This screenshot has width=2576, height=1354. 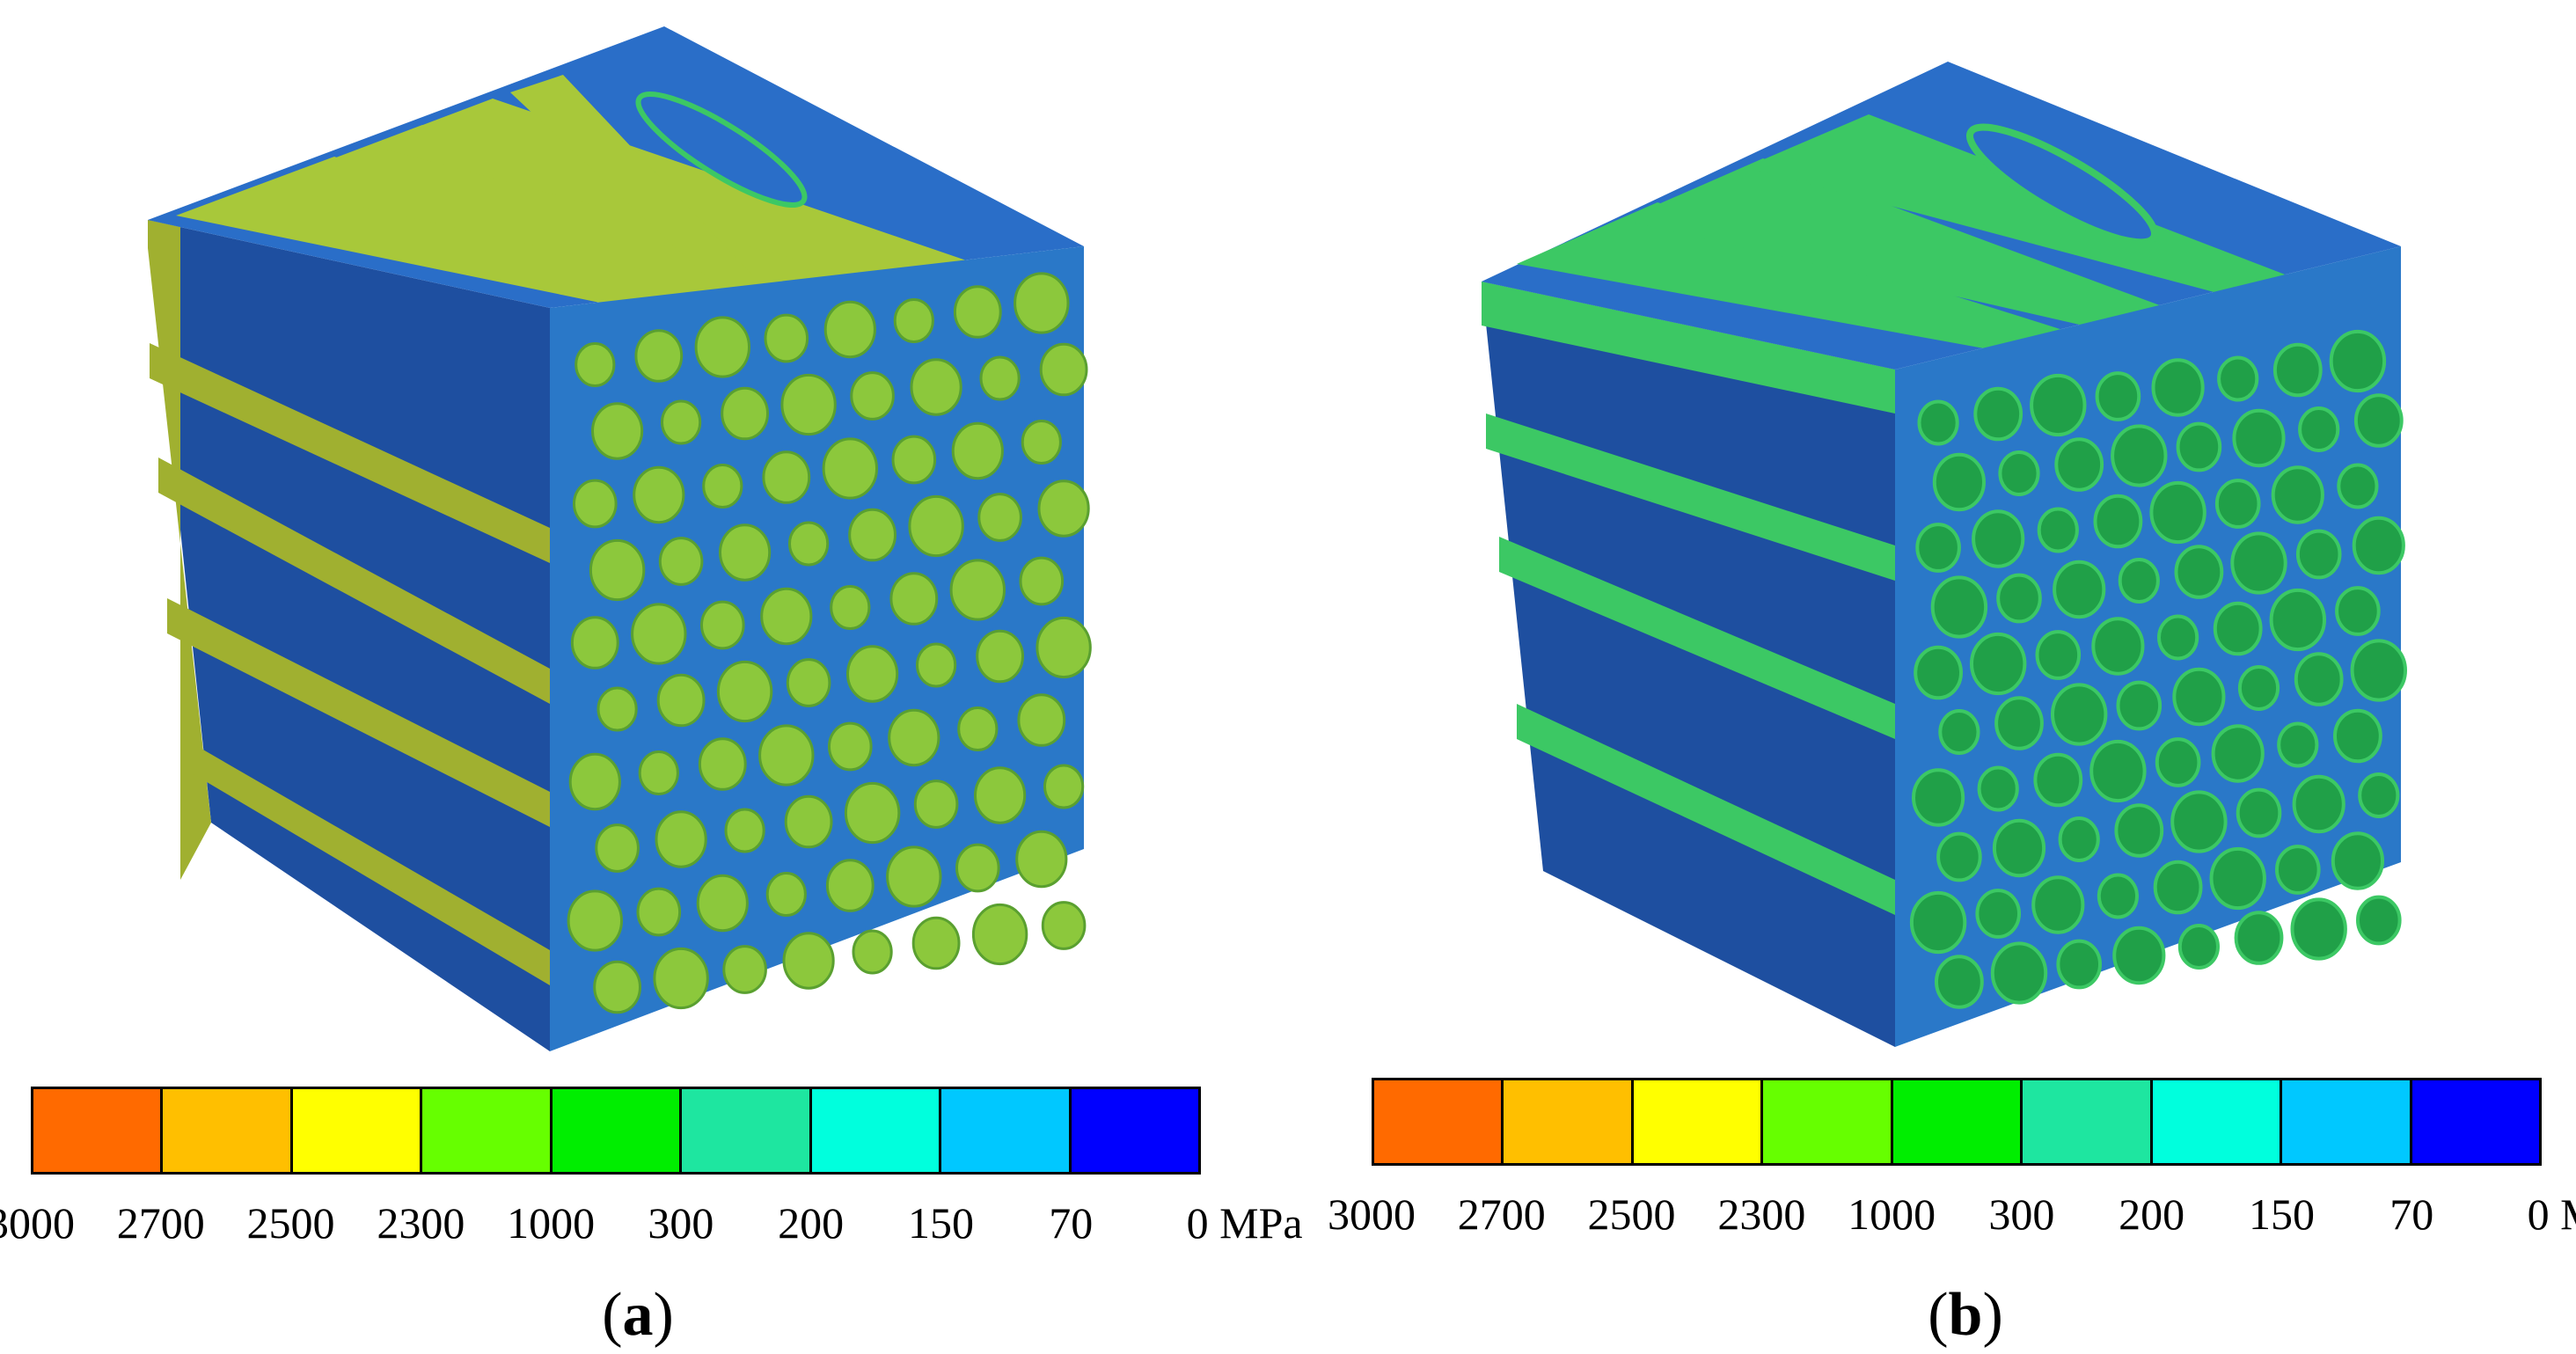 What do you see at coordinates (1892, 1214) in the screenshot?
I see `legend-tick-label: 1000` at bounding box center [1892, 1214].